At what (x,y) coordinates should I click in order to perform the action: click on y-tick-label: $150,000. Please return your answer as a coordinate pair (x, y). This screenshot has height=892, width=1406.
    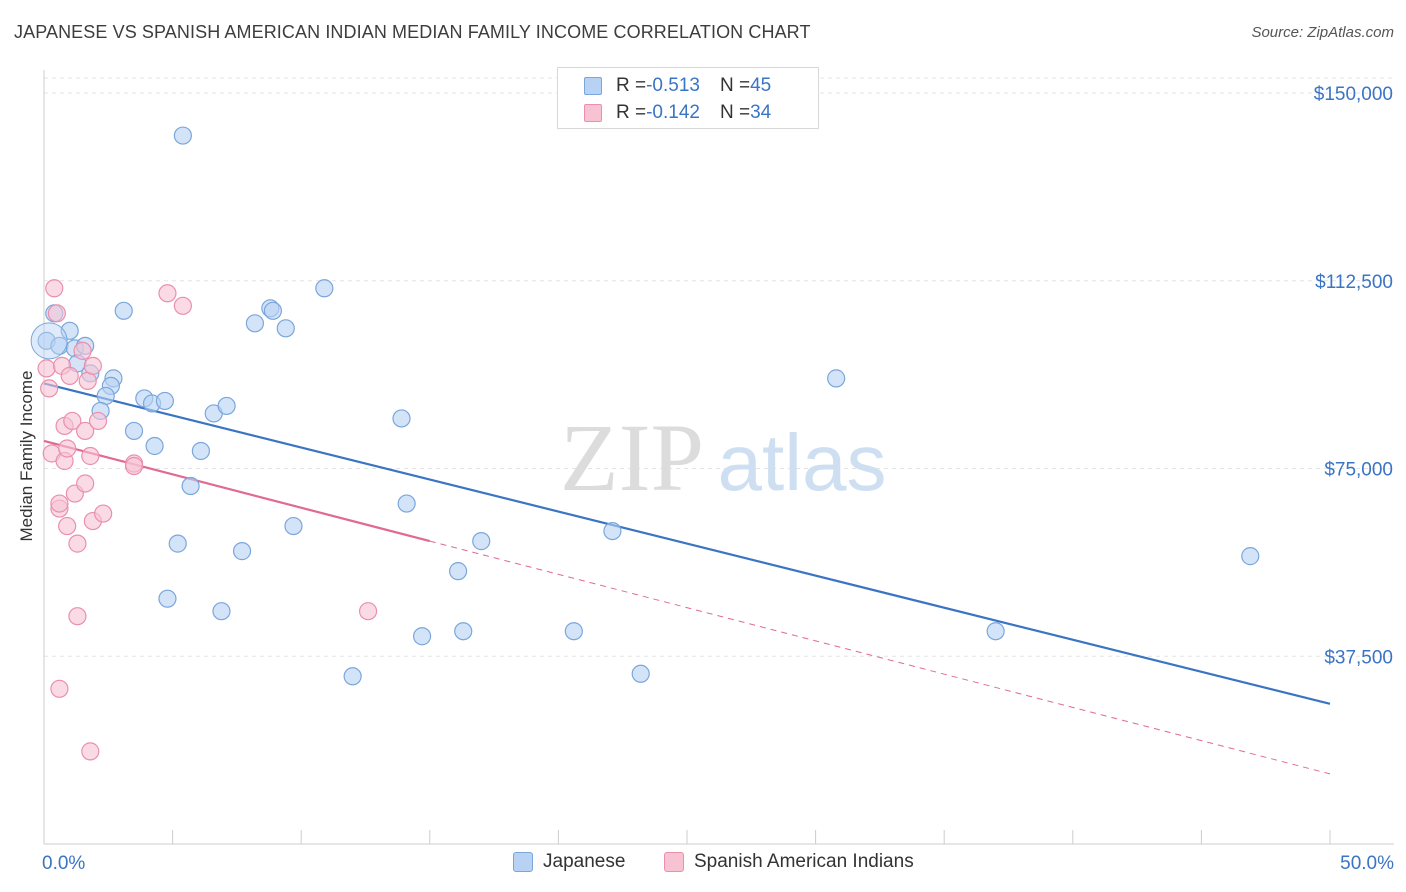
    Looking at the image, I should click on (1353, 94).